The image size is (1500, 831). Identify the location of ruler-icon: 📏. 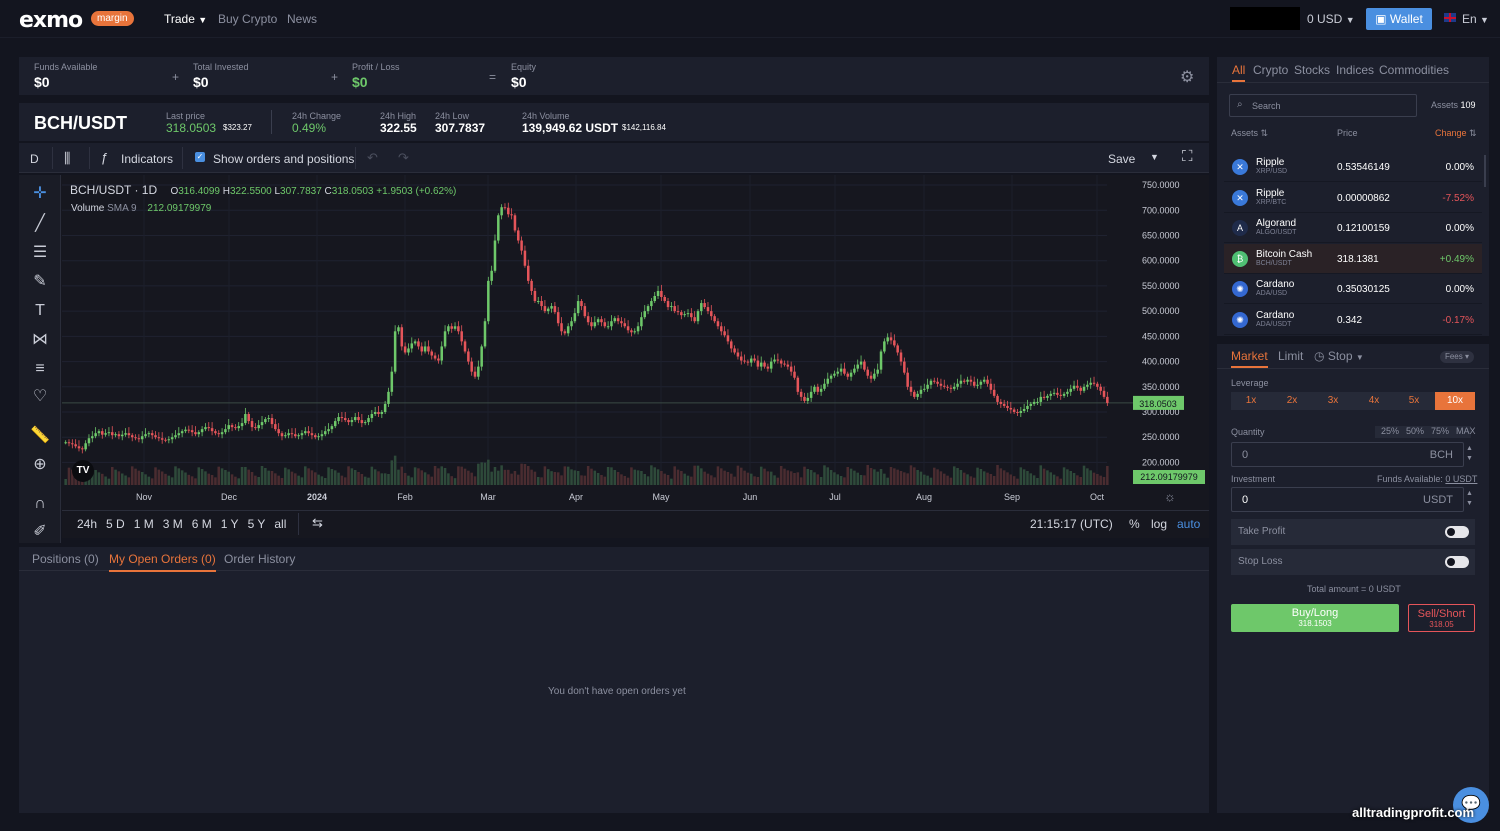
(40, 435).